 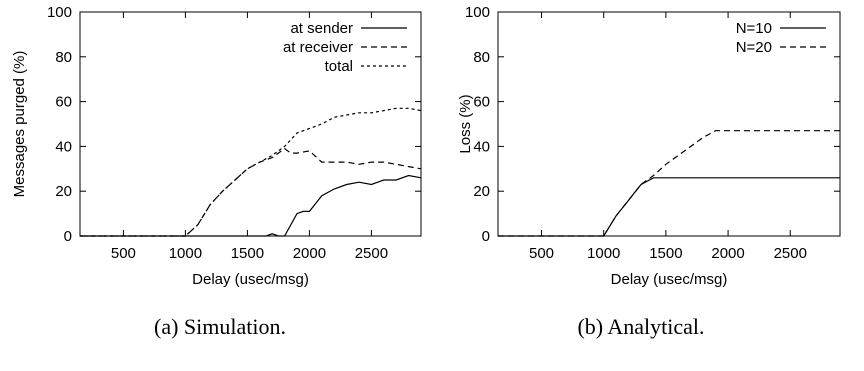 I want to click on series-line-at-receiver, so click(x=251, y=192).